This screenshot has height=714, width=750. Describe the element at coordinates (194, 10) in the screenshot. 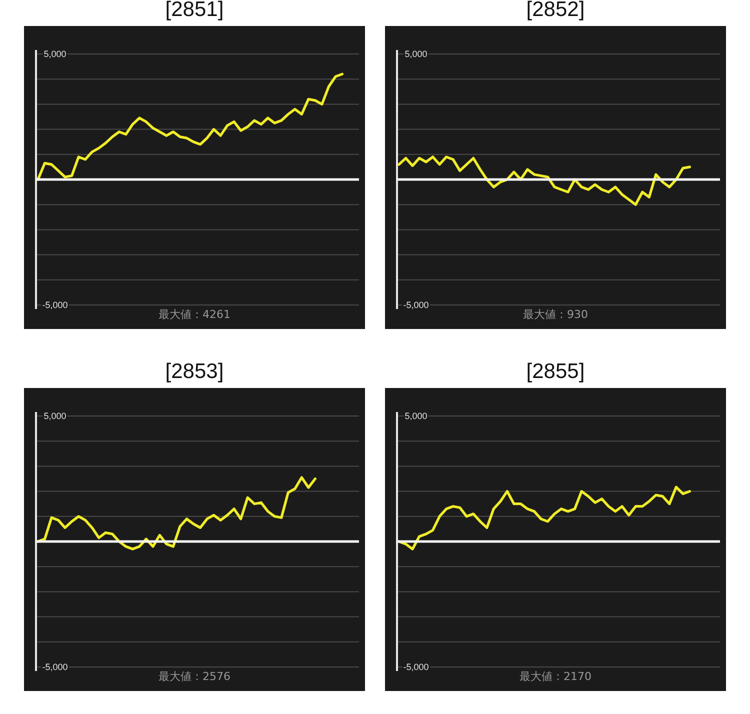

I see `chart-title: [2851]` at that location.